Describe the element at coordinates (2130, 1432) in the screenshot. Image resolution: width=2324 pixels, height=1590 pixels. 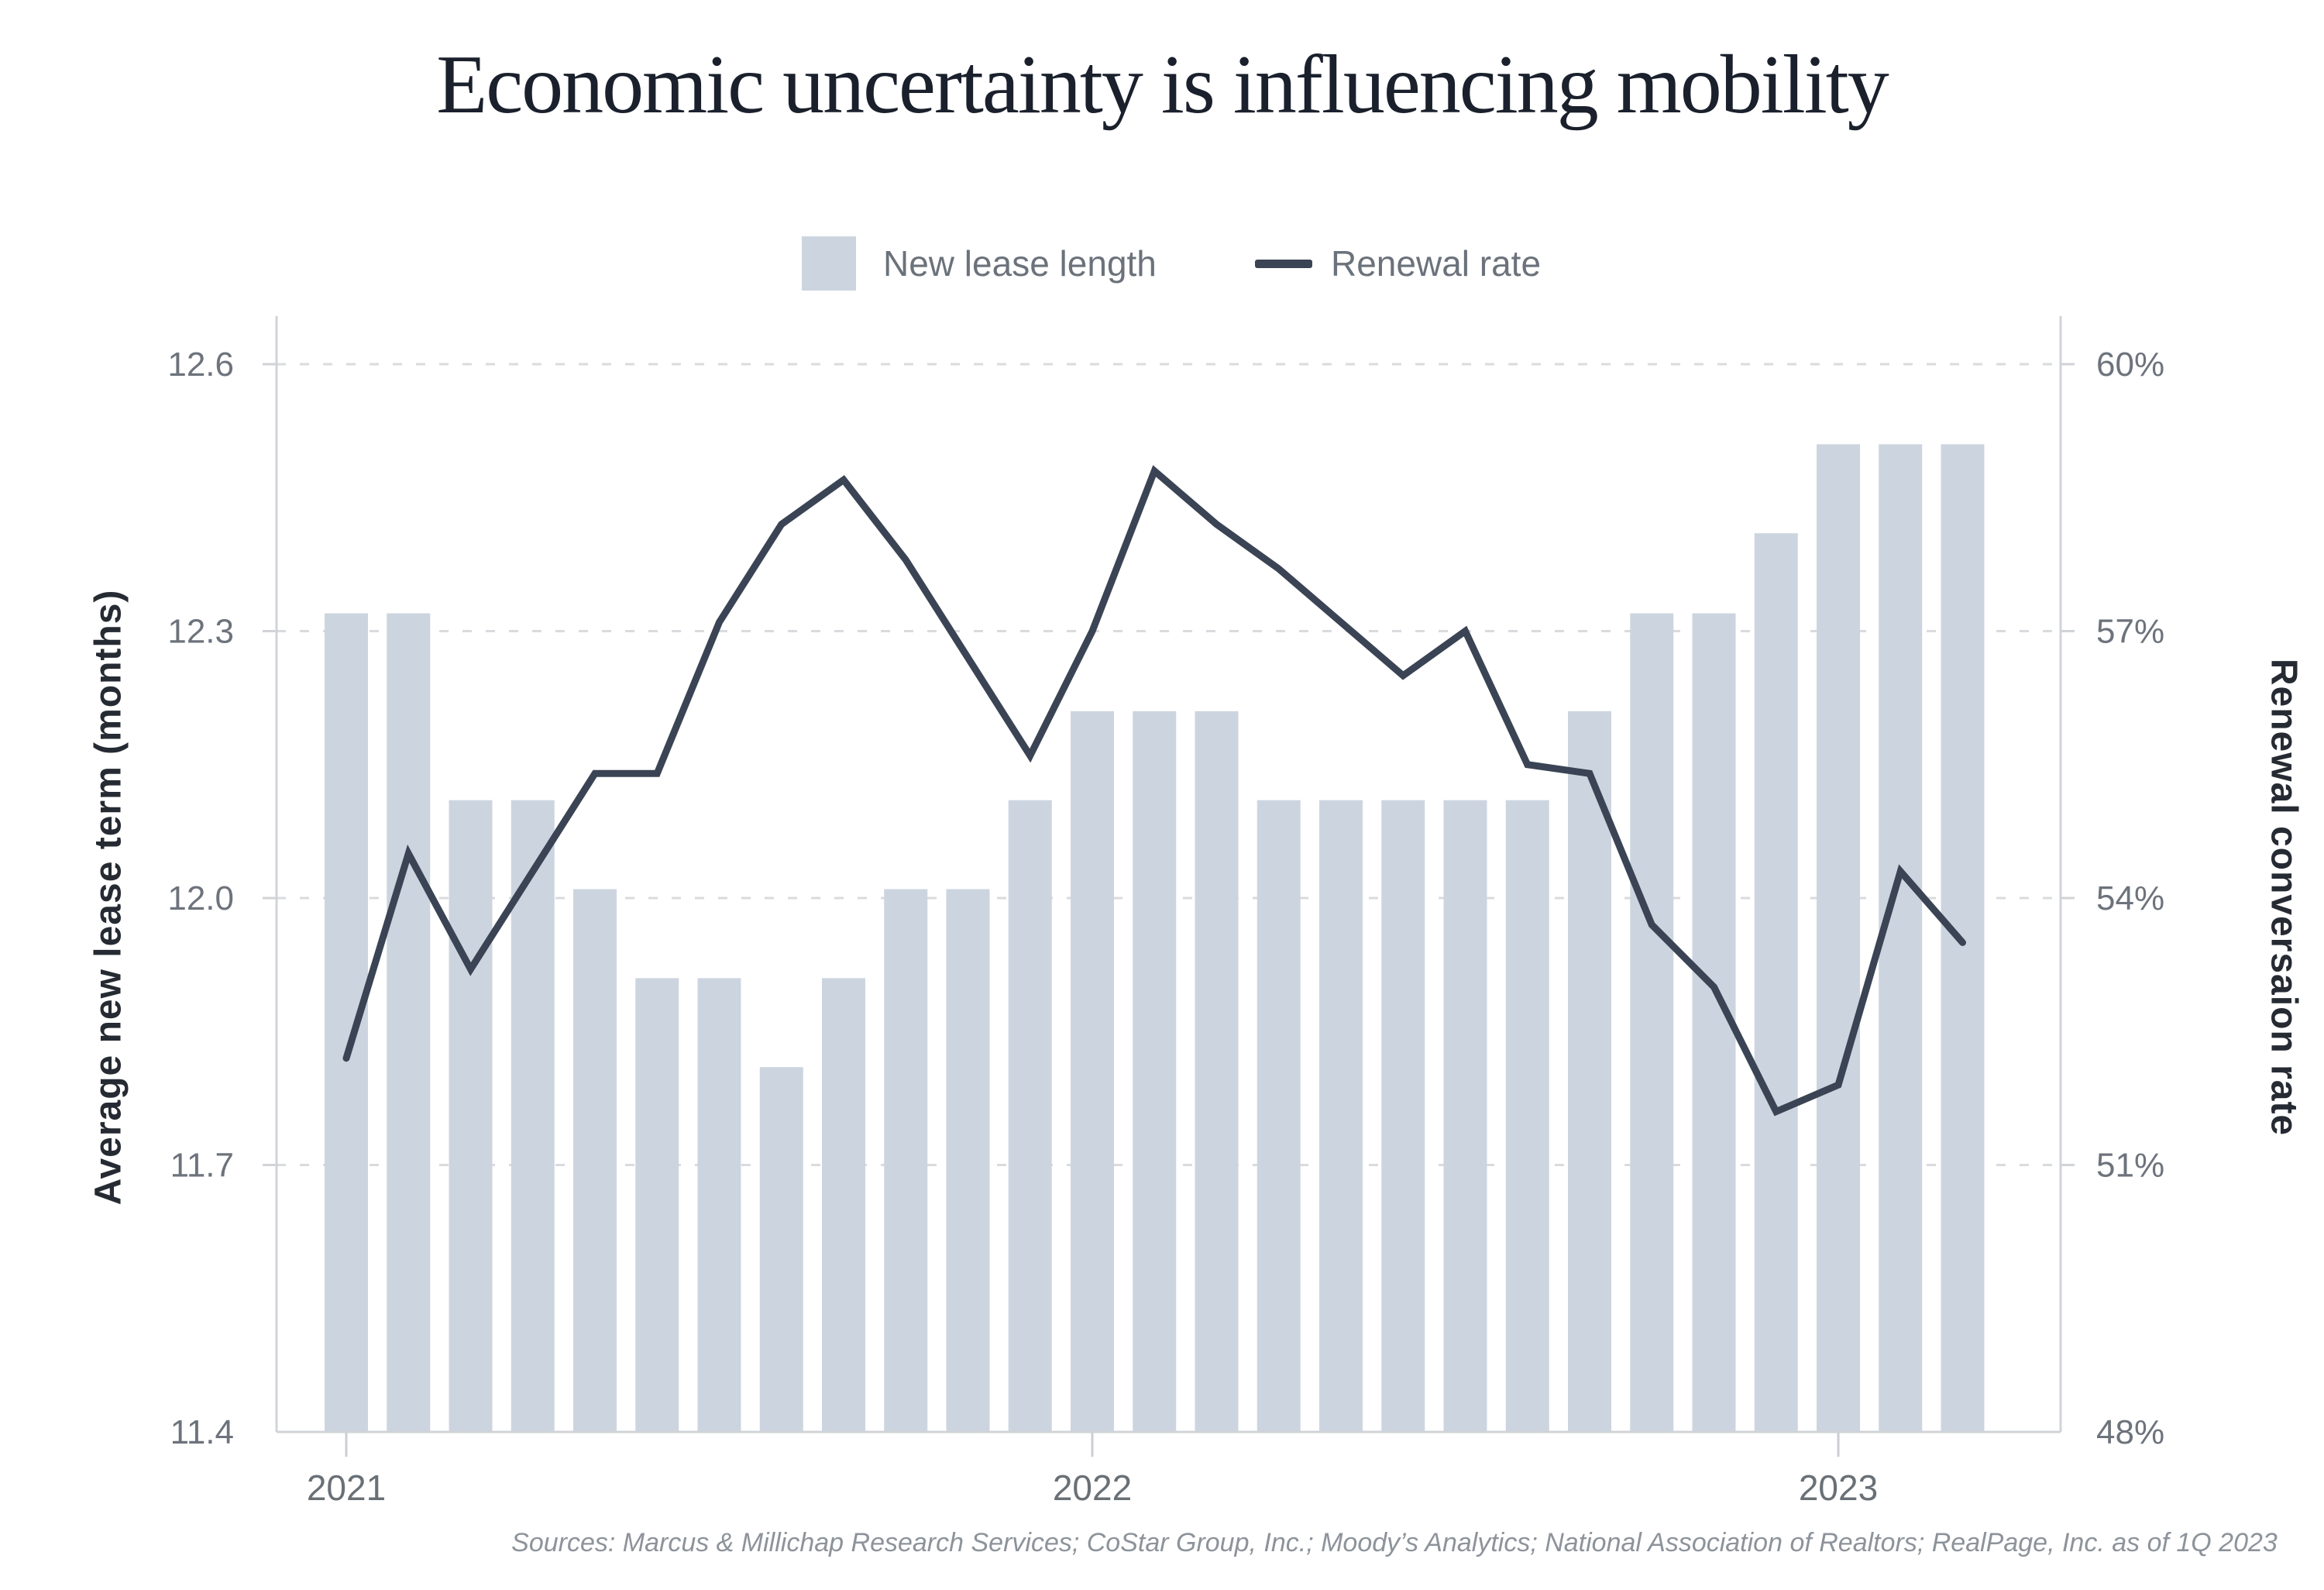
I see `right-axis-tick-label: 48%` at that location.